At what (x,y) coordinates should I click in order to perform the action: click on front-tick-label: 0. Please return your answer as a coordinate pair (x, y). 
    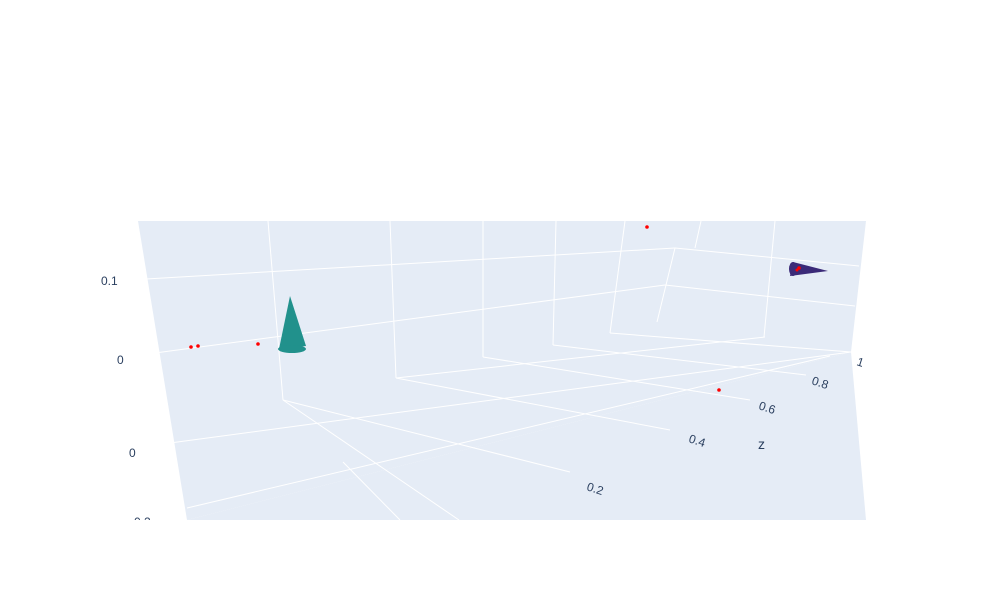
    Looking at the image, I should click on (132, 453).